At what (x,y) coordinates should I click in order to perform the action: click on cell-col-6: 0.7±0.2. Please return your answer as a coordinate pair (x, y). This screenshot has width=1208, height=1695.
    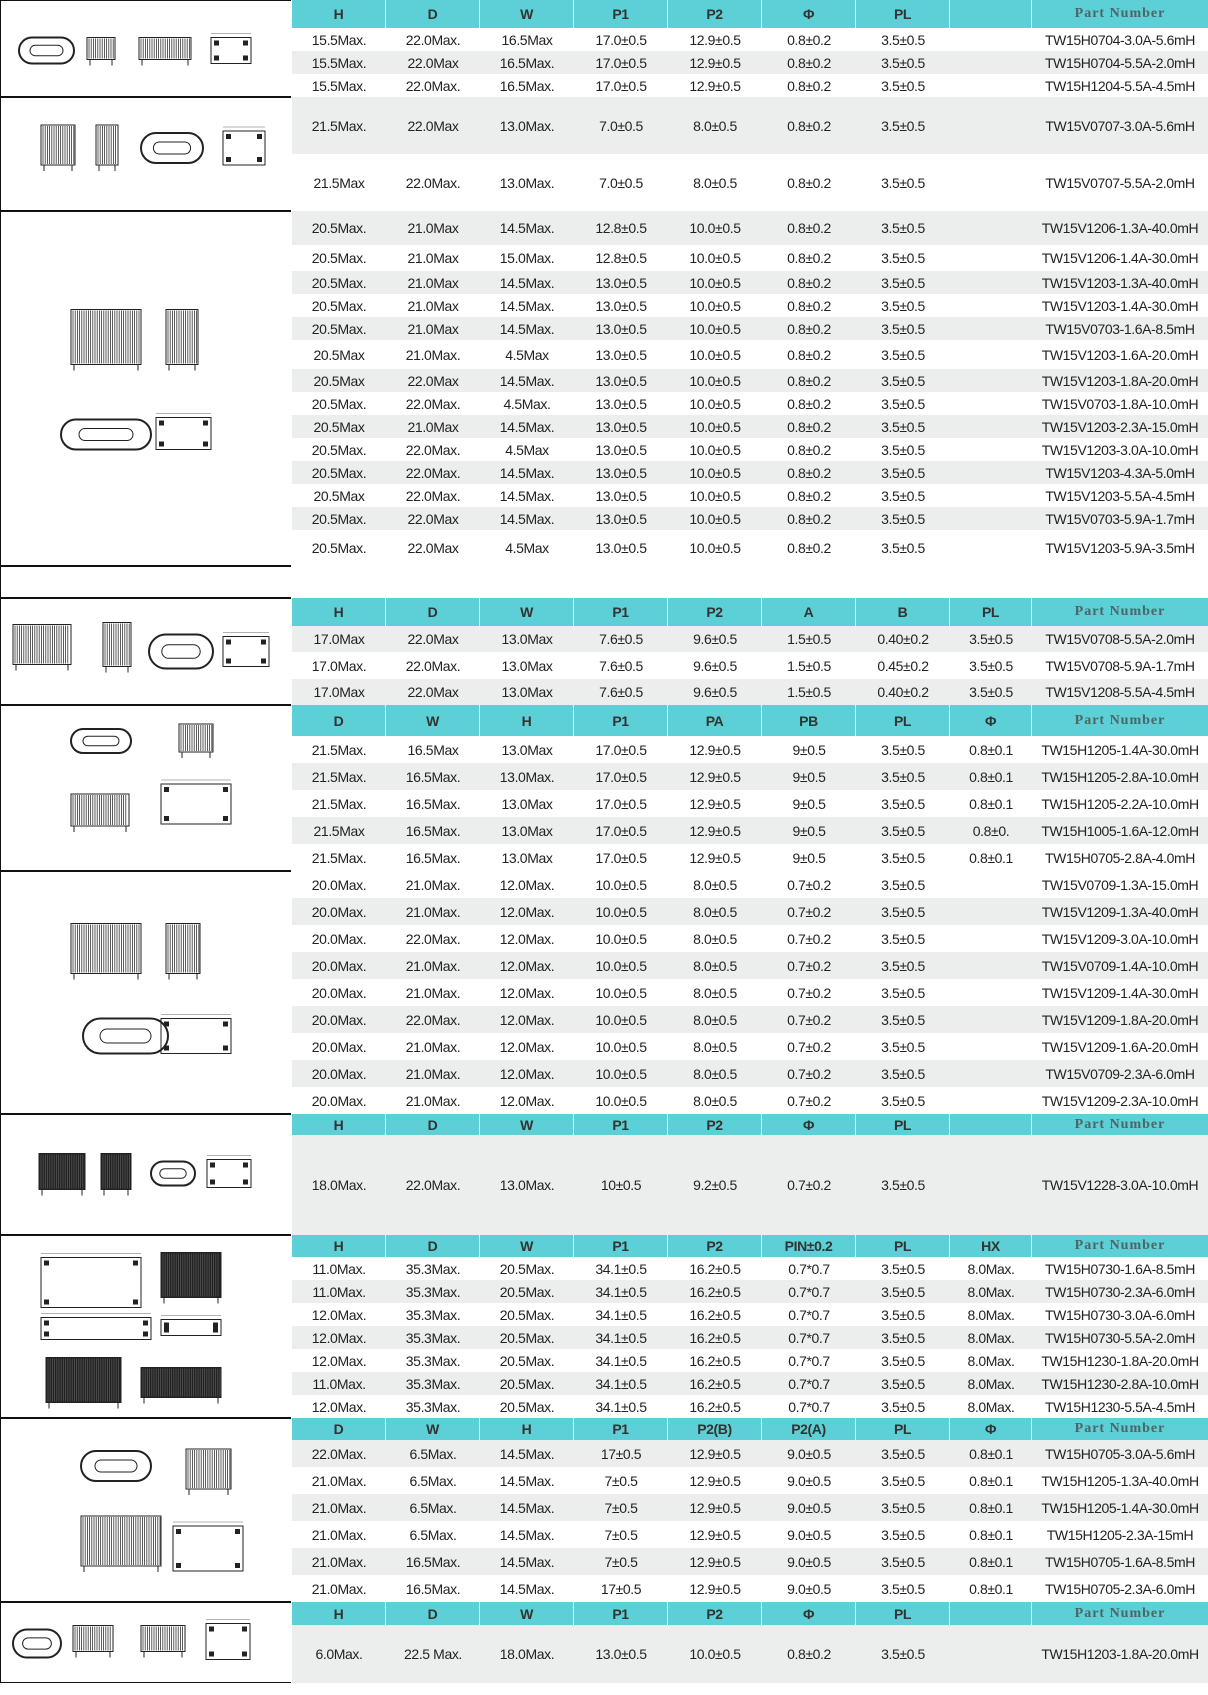
    Looking at the image, I should click on (809, 1100).